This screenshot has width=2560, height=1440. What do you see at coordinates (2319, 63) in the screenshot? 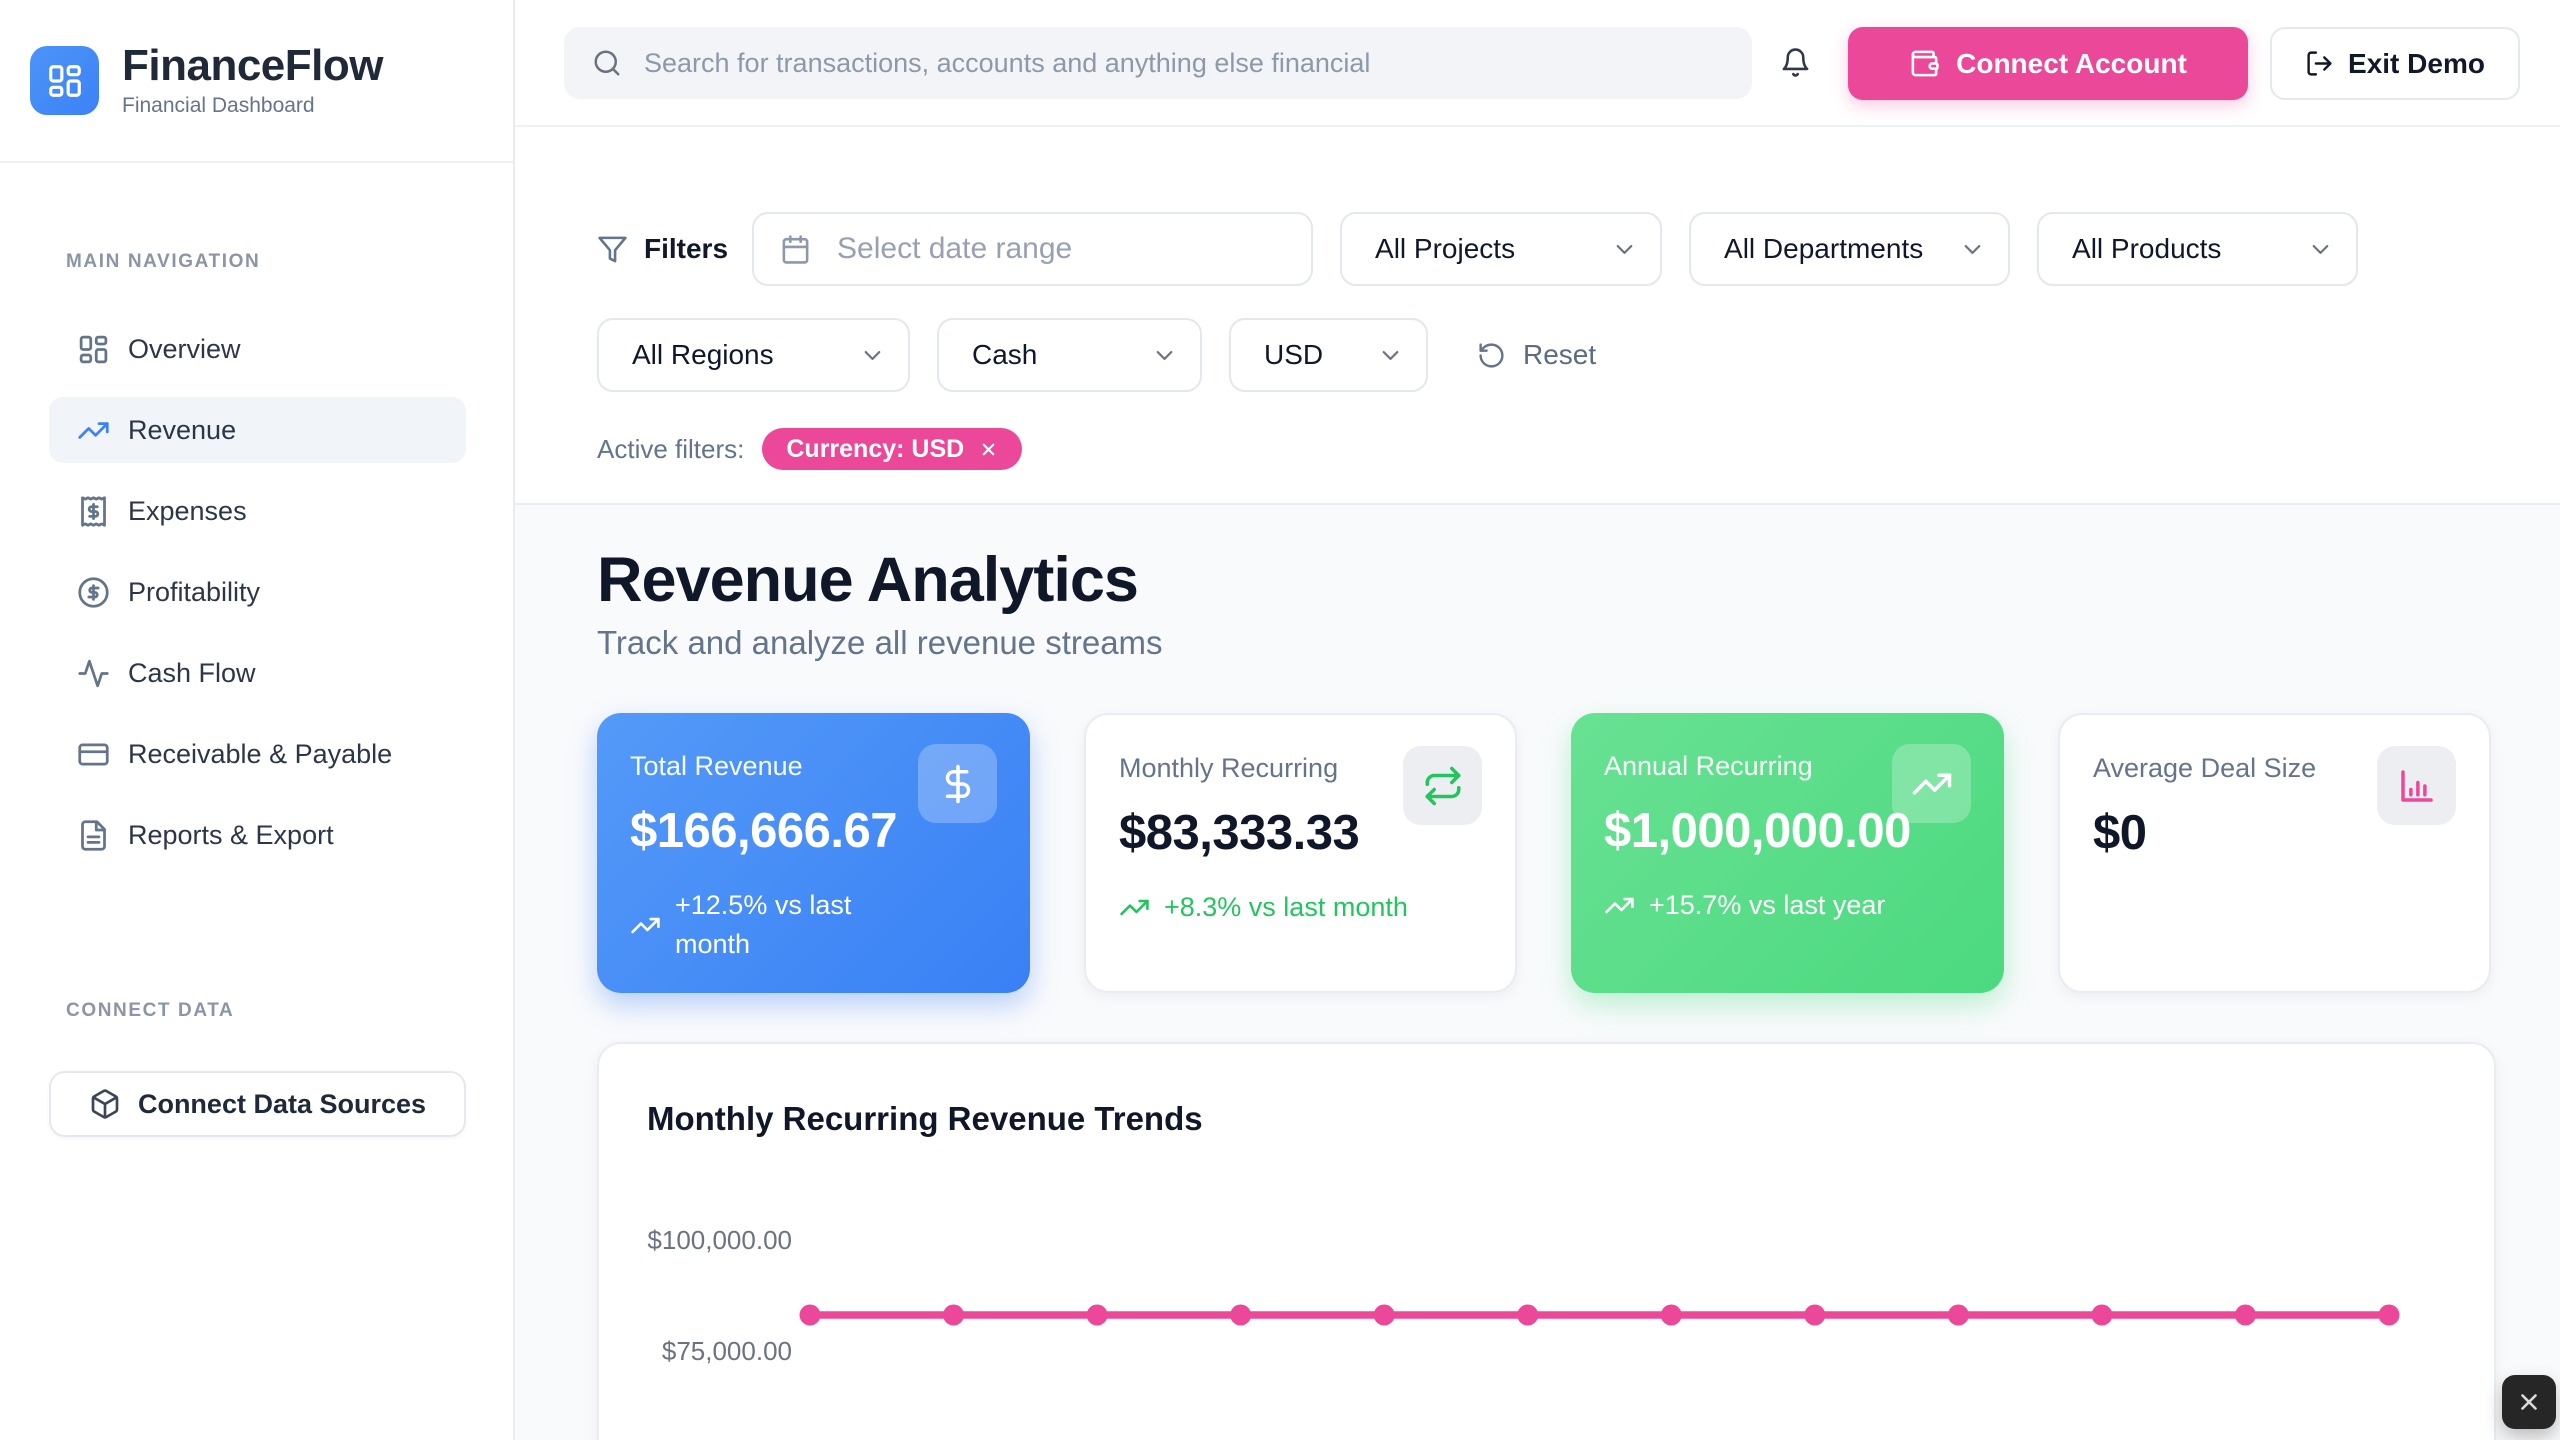
I see `logout-icon` at bounding box center [2319, 63].